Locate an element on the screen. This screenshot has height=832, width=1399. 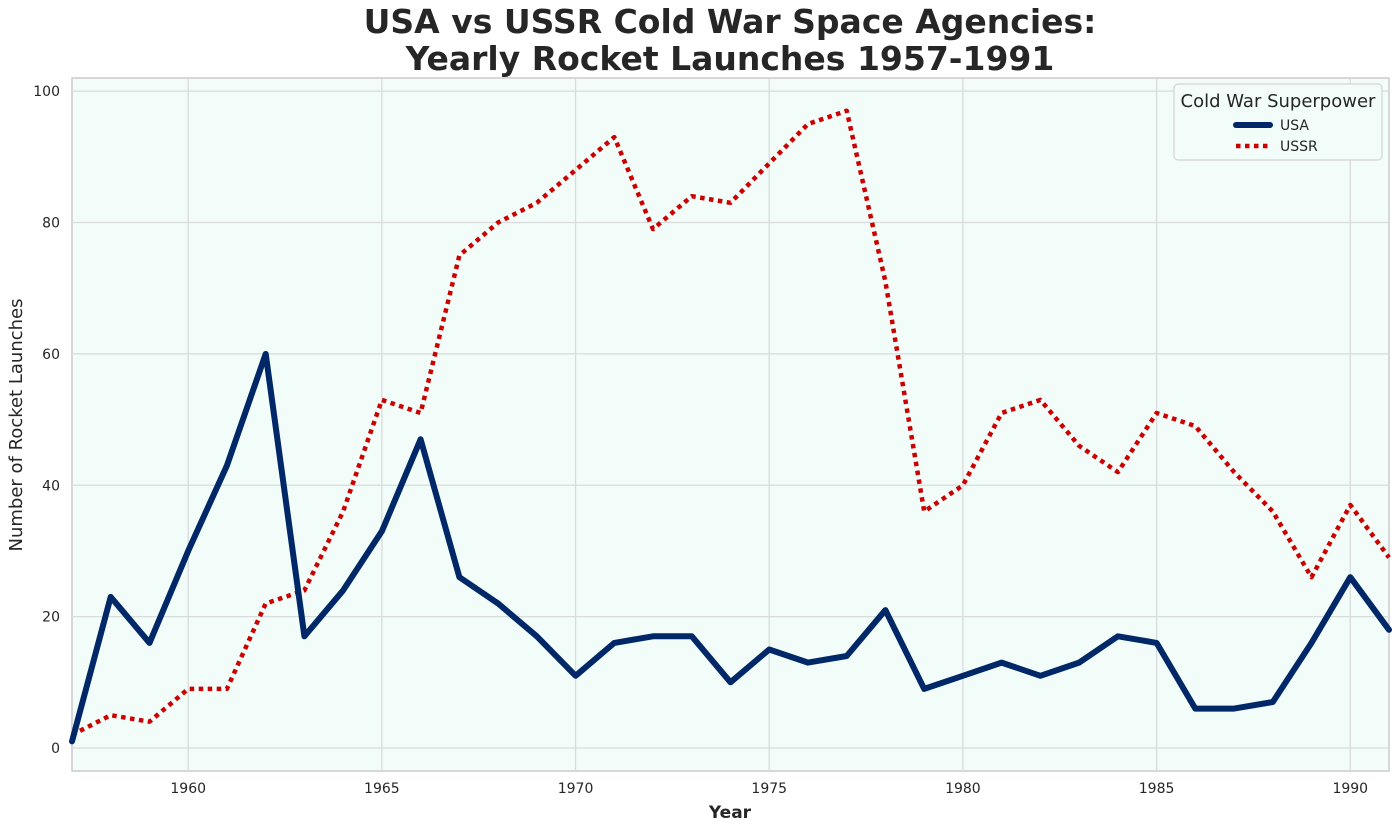
y-tick-label: 20 is located at coordinates (51, 618).